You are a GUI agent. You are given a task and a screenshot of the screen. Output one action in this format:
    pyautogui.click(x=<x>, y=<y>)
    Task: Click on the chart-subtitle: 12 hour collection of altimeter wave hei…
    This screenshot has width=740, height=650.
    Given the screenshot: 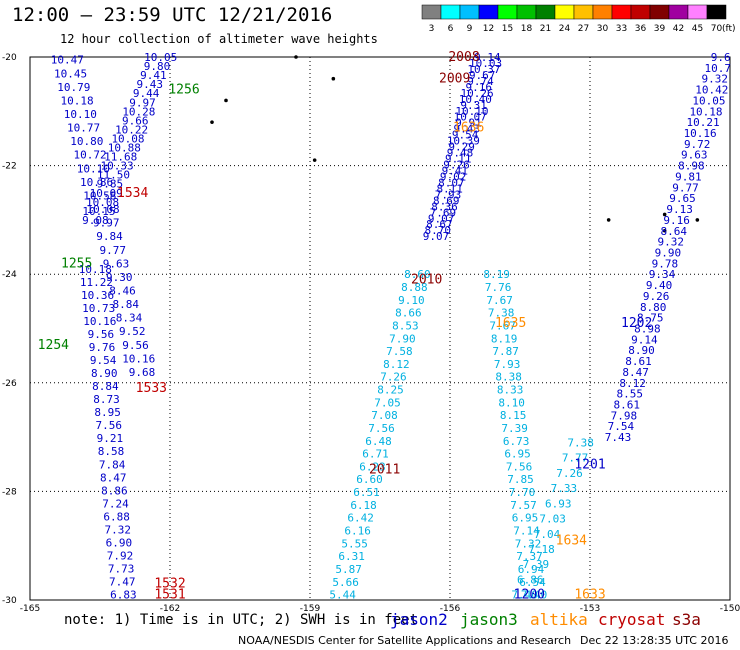 What is the action you would take?
    pyautogui.click(x=219, y=39)
    